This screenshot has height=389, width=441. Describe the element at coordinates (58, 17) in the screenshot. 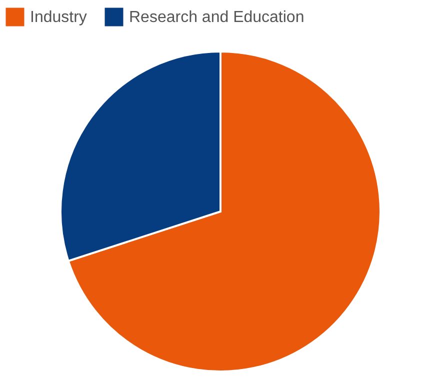

I see `legend-label: Industry` at that location.